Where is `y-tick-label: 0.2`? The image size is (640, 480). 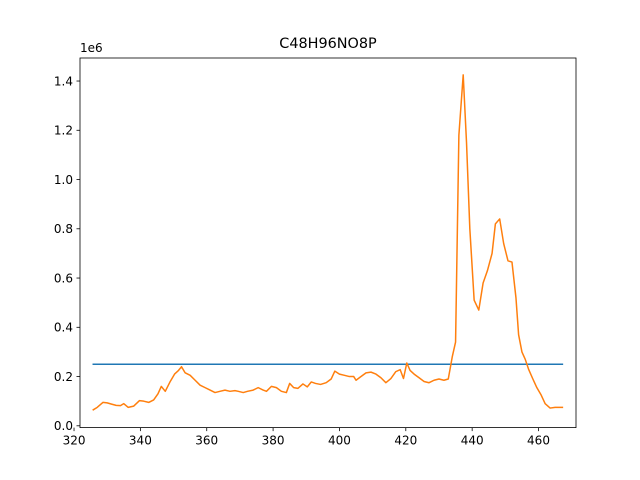 y-tick-label: 0.2 is located at coordinates (63, 377).